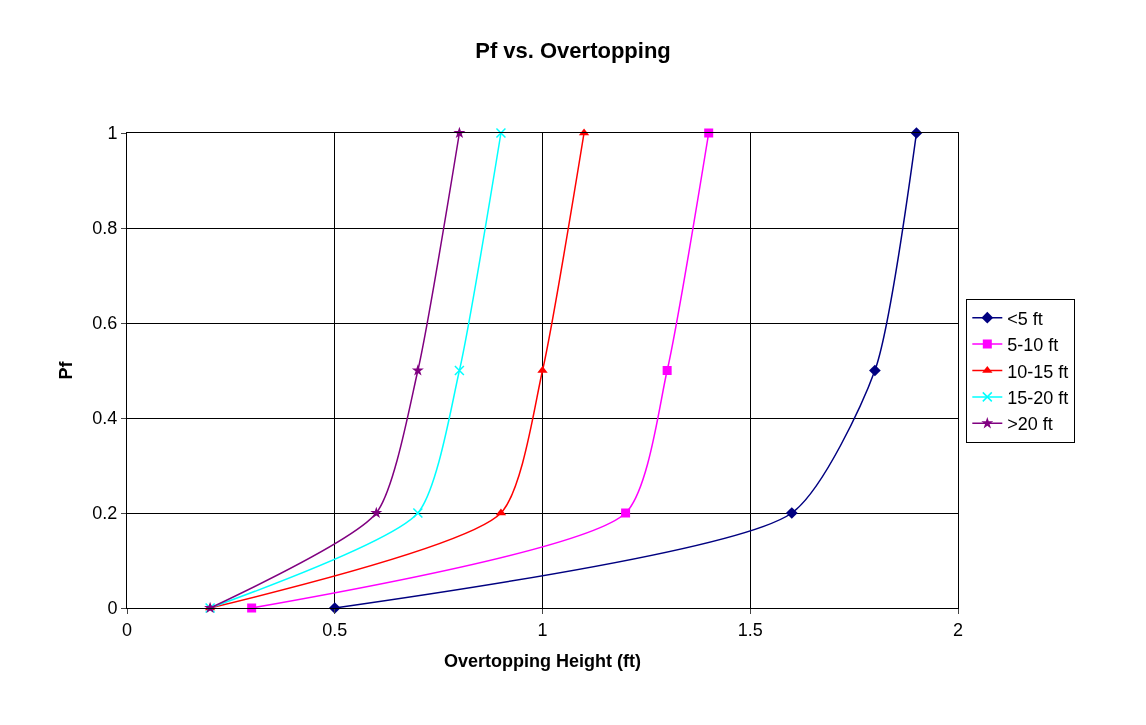 The width and height of the screenshot is (1146, 725). What do you see at coordinates (127, 629) in the screenshot?
I see `x-tick-label: 0` at bounding box center [127, 629].